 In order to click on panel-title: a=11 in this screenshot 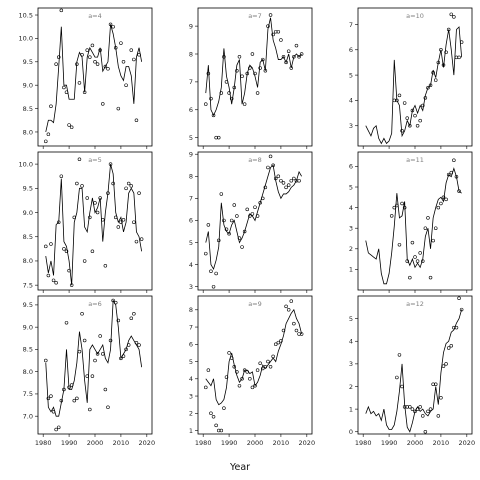, I will do `click(415, 160)`.